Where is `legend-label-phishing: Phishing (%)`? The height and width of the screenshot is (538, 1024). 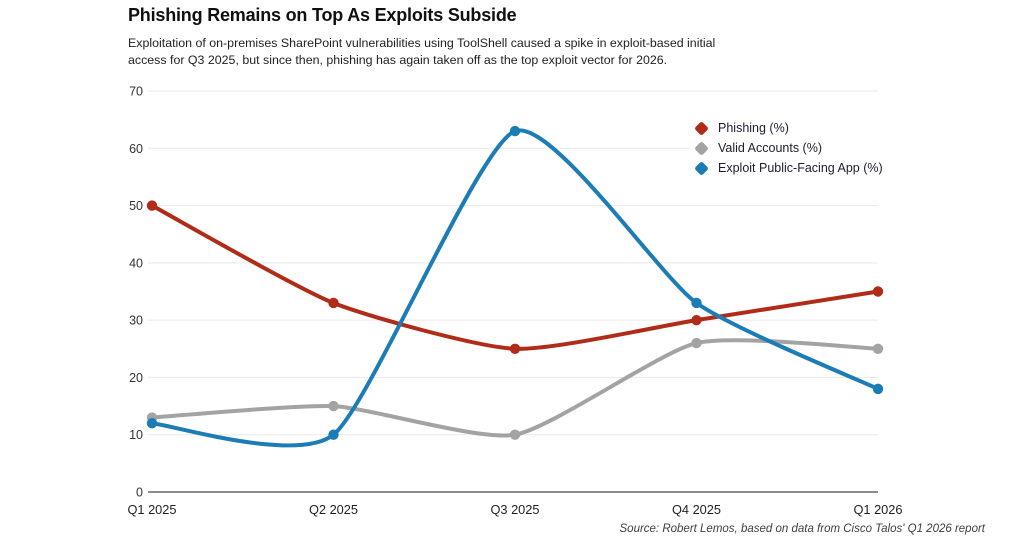 legend-label-phishing: Phishing (%) is located at coordinates (753, 128).